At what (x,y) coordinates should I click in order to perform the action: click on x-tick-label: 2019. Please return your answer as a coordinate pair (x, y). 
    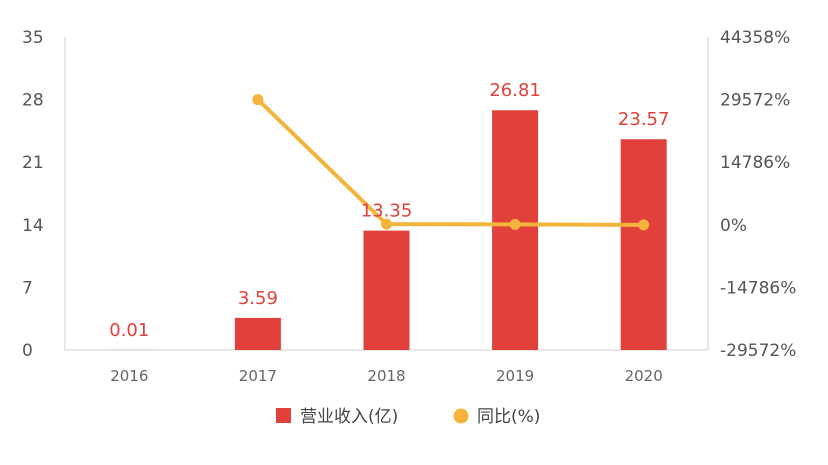
    Looking at the image, I should click on (515, 376).